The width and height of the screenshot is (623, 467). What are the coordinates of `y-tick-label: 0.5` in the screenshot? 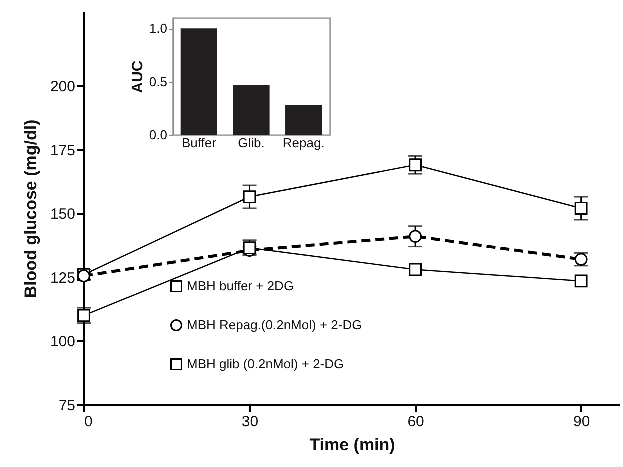 It's located at (158, 82).